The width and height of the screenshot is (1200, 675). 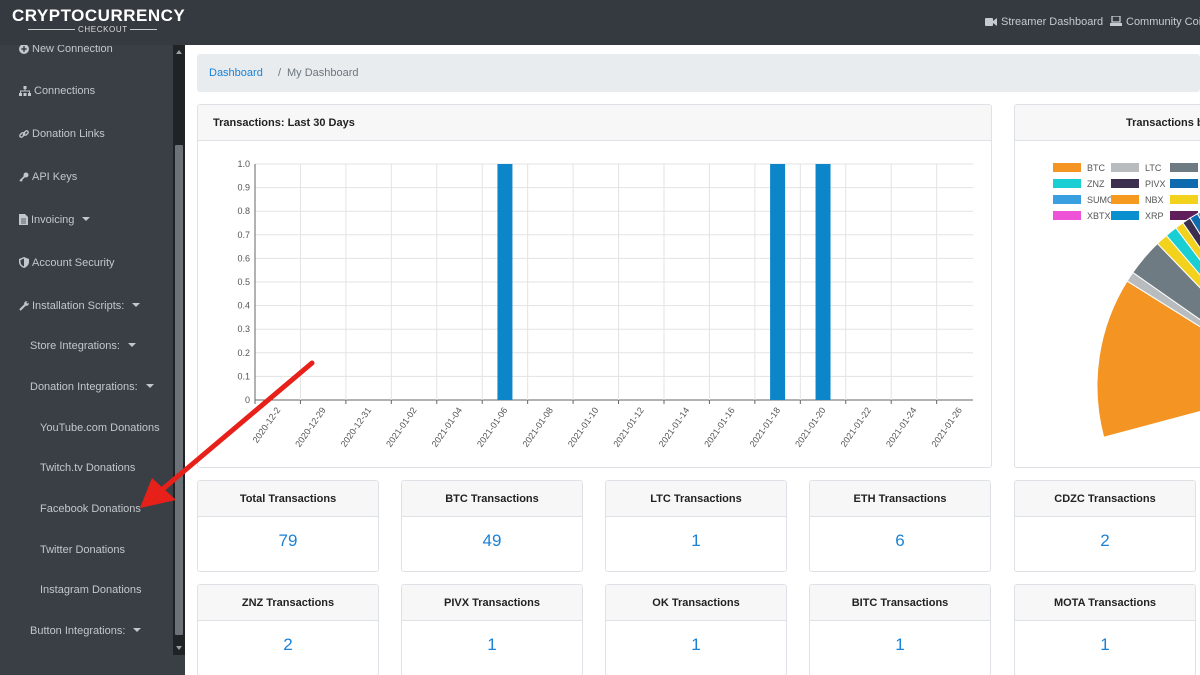 What do you see at coordinates (288, 629) in the screenshot?
I see `stat-card: ZNZ Transactions 2` at bounding box center [288, 629].